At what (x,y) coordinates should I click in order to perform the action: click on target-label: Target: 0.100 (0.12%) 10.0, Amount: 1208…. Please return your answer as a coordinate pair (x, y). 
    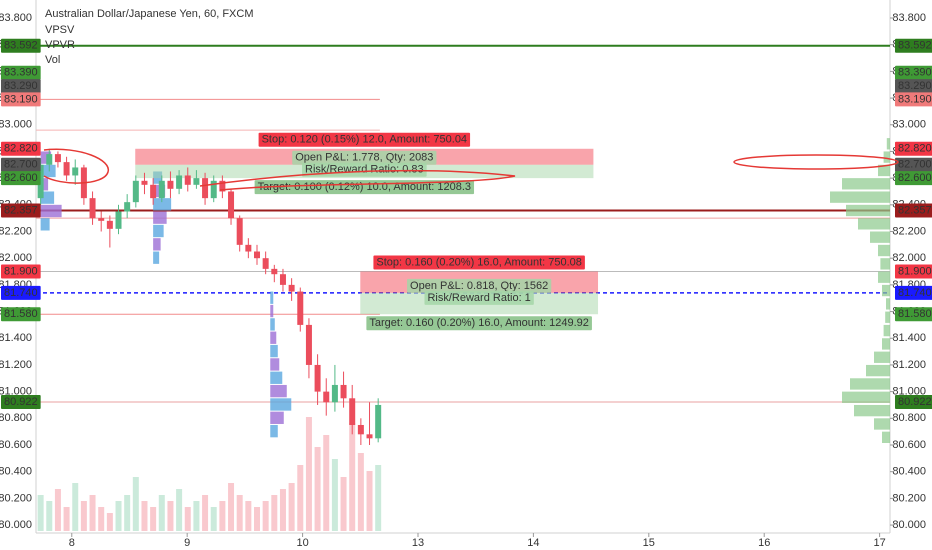
    Looking at the image, I should click on (364, 187).